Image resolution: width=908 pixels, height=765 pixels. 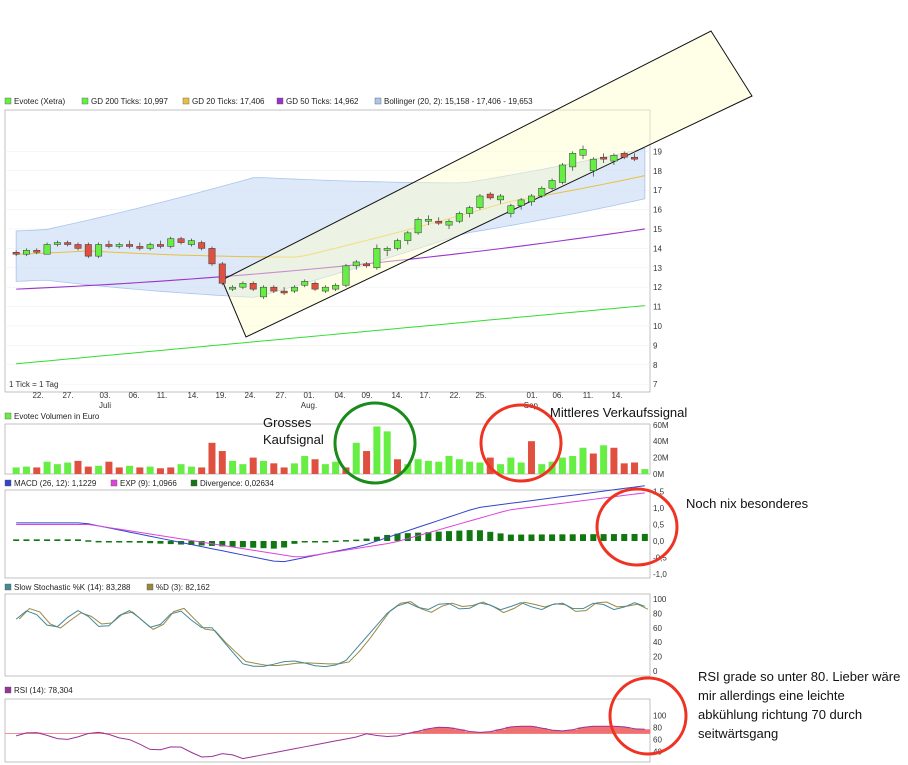 What do you see at coordinates (661, 425) in the screenshot?
I see `volume-y-tick: 60M` at bounding box center [661, 425].